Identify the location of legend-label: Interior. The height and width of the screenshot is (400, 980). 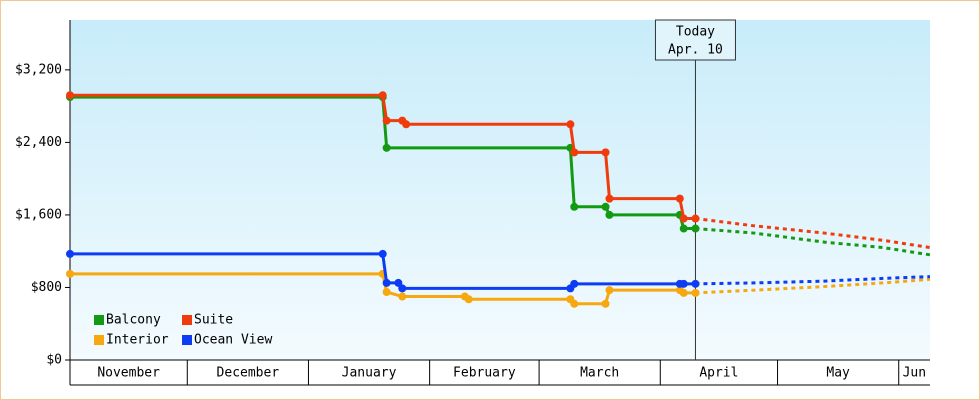
(137, 340).